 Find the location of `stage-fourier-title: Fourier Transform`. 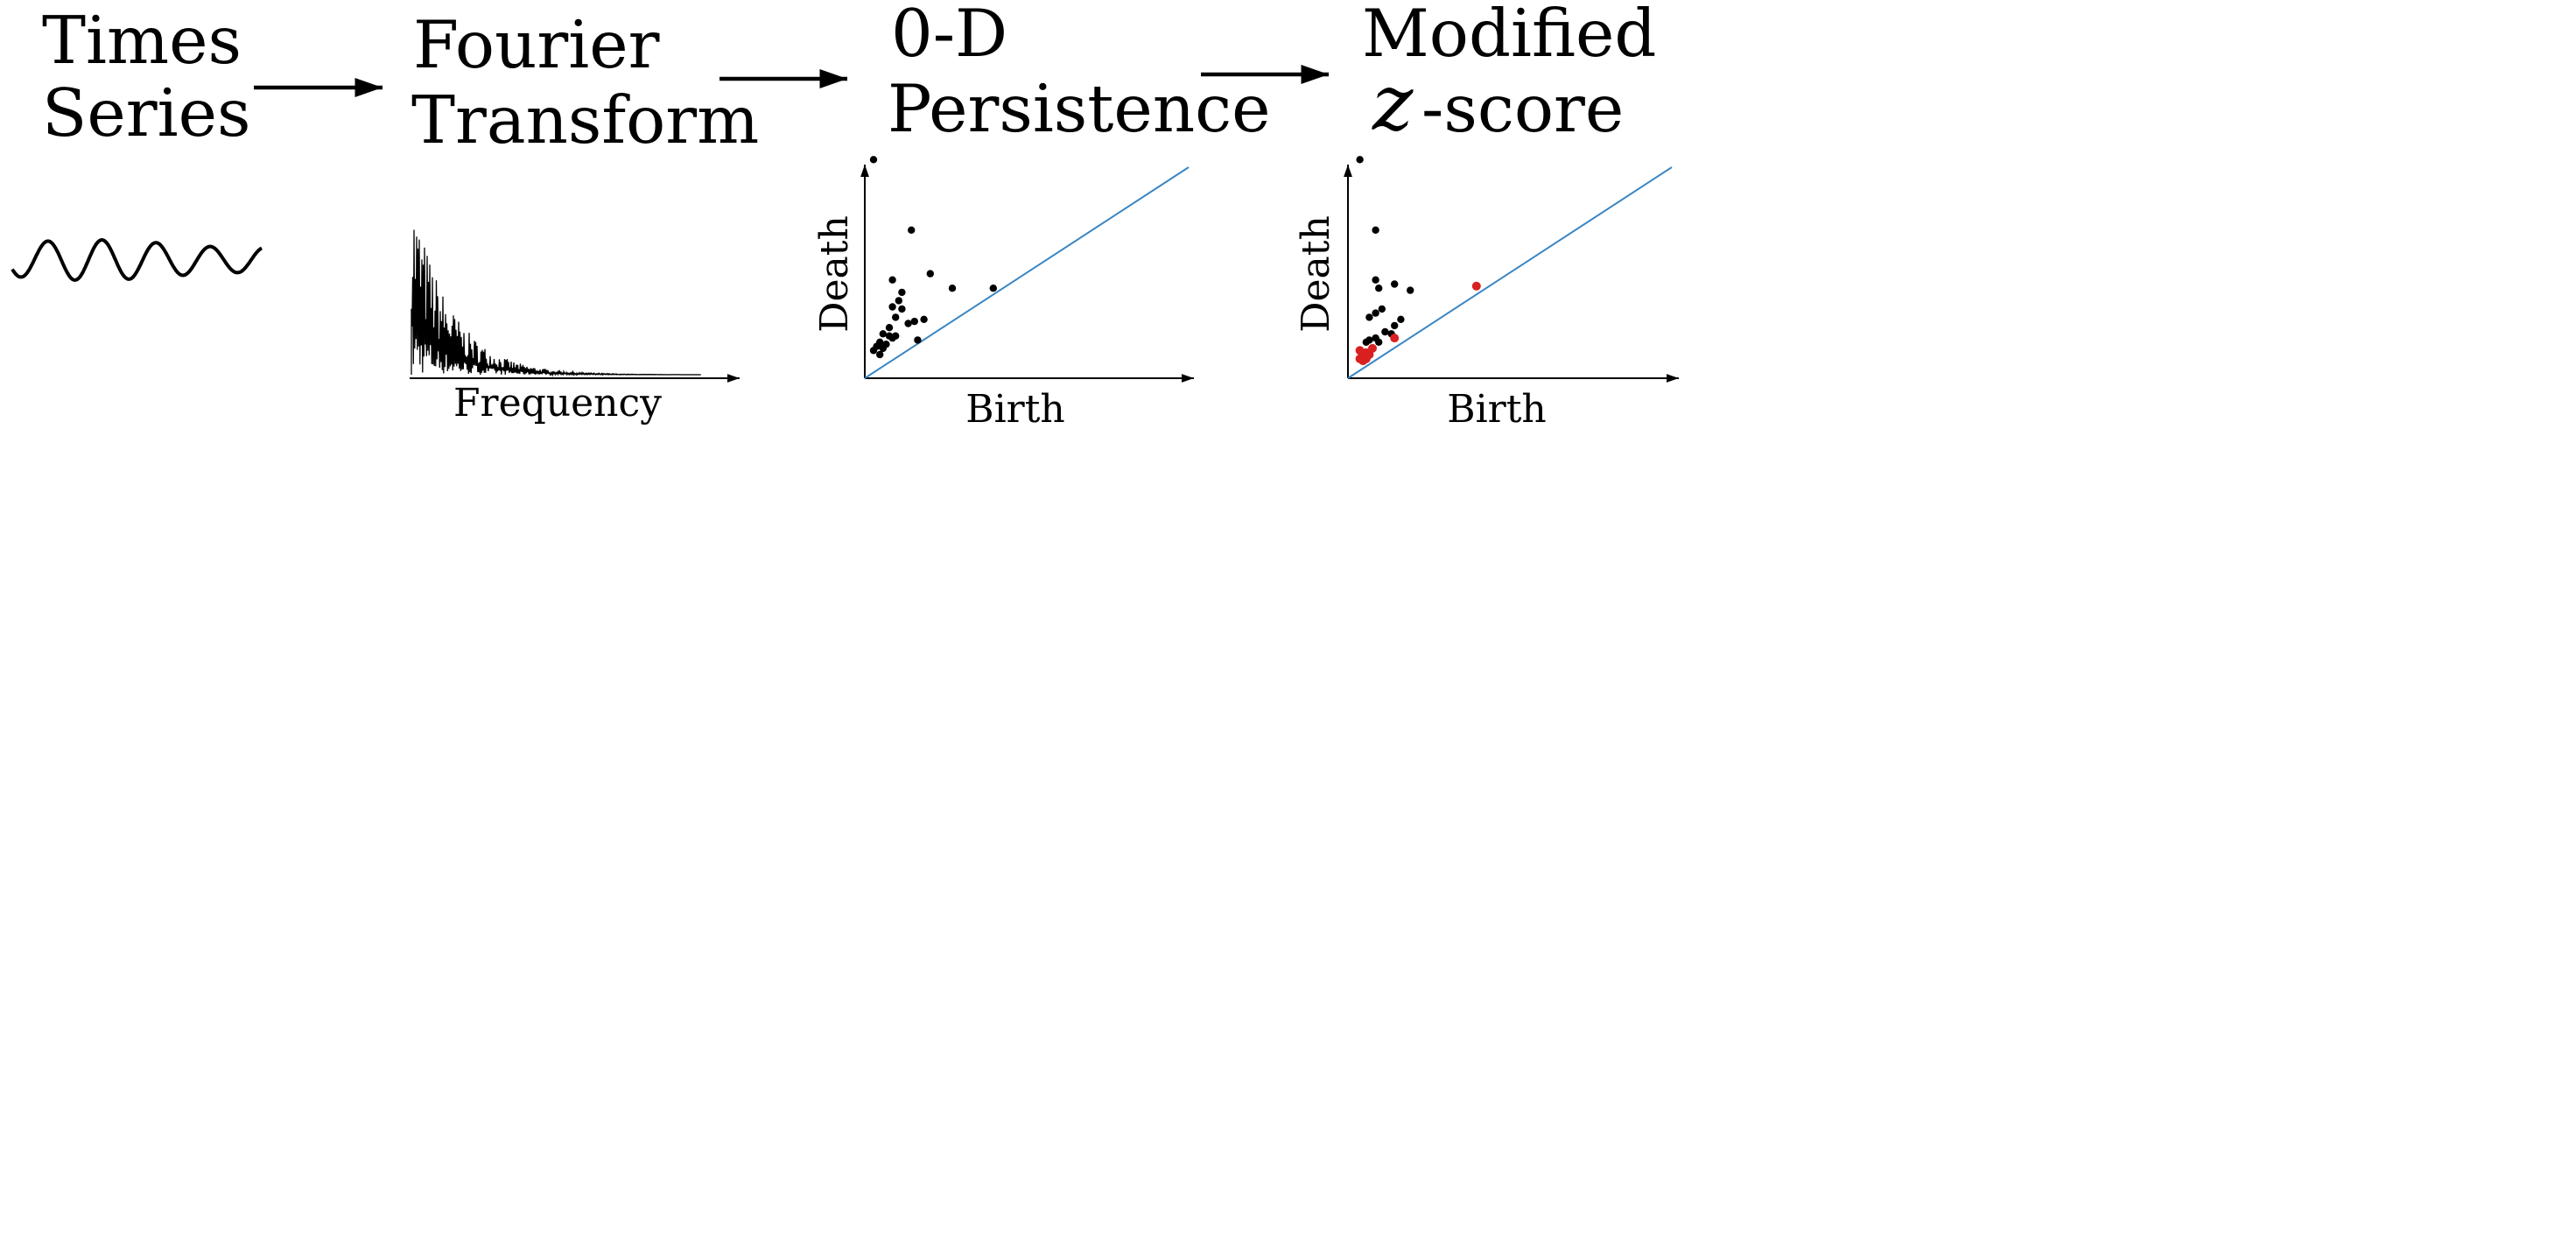

stage-fourier-title: Fourier Transform is located at coordinates (585, 82).